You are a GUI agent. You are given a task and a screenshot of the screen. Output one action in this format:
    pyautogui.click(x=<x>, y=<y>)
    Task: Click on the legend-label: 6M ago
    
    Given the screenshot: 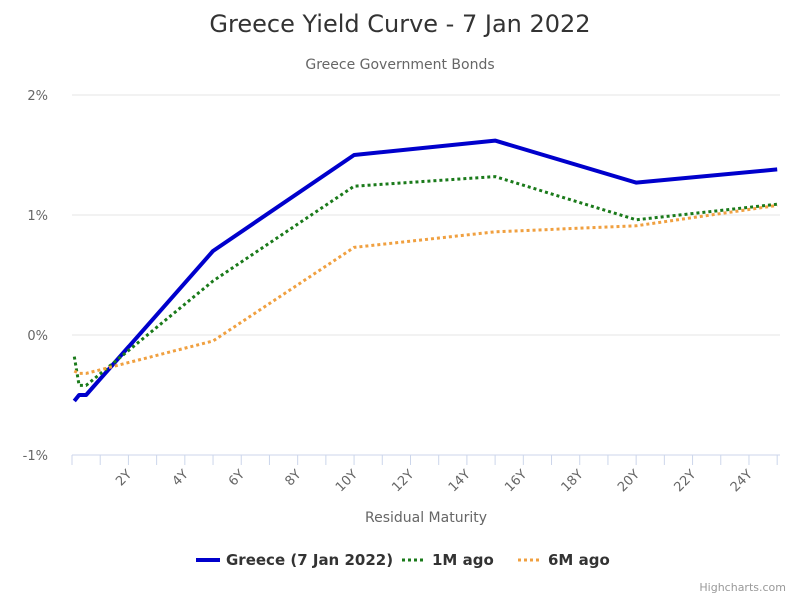 What is the action you would take?
    pyautogui.click(x=579, y=560)
    